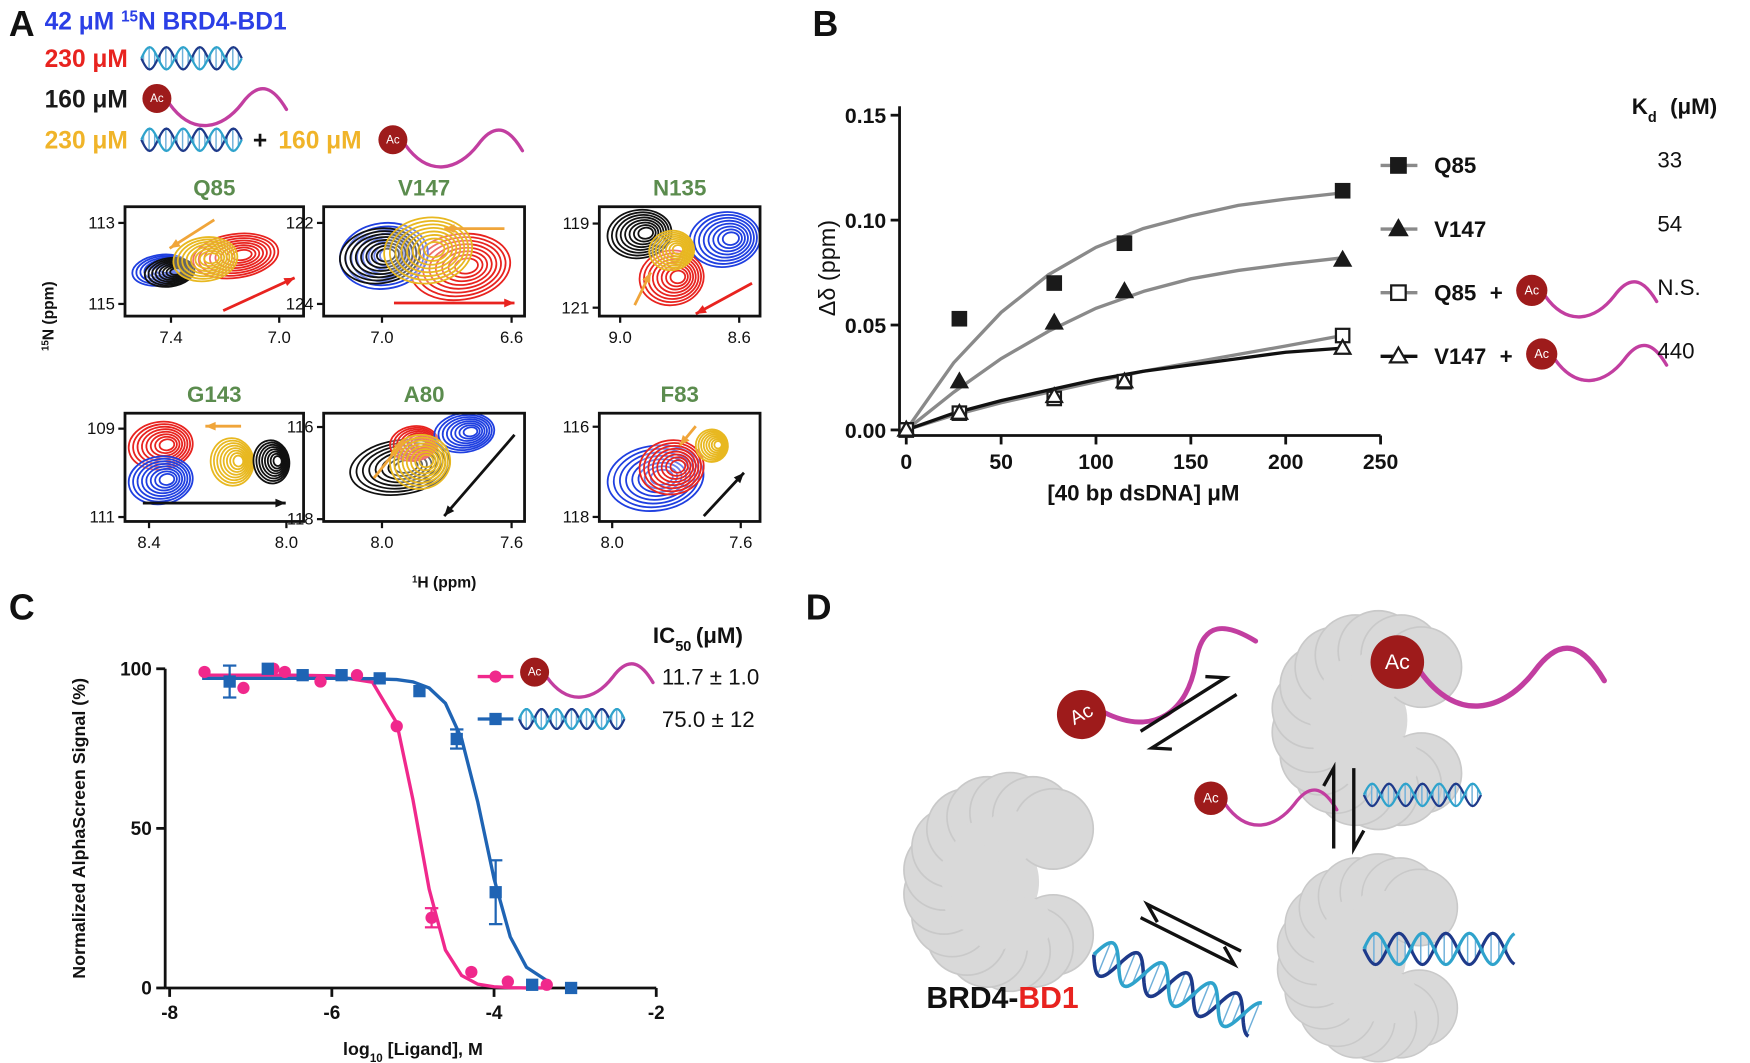  What do you see at coordinates (612, 542) in the screenshot?
I see `x-tick-label: 8.0` at bounding box center [612, 542].